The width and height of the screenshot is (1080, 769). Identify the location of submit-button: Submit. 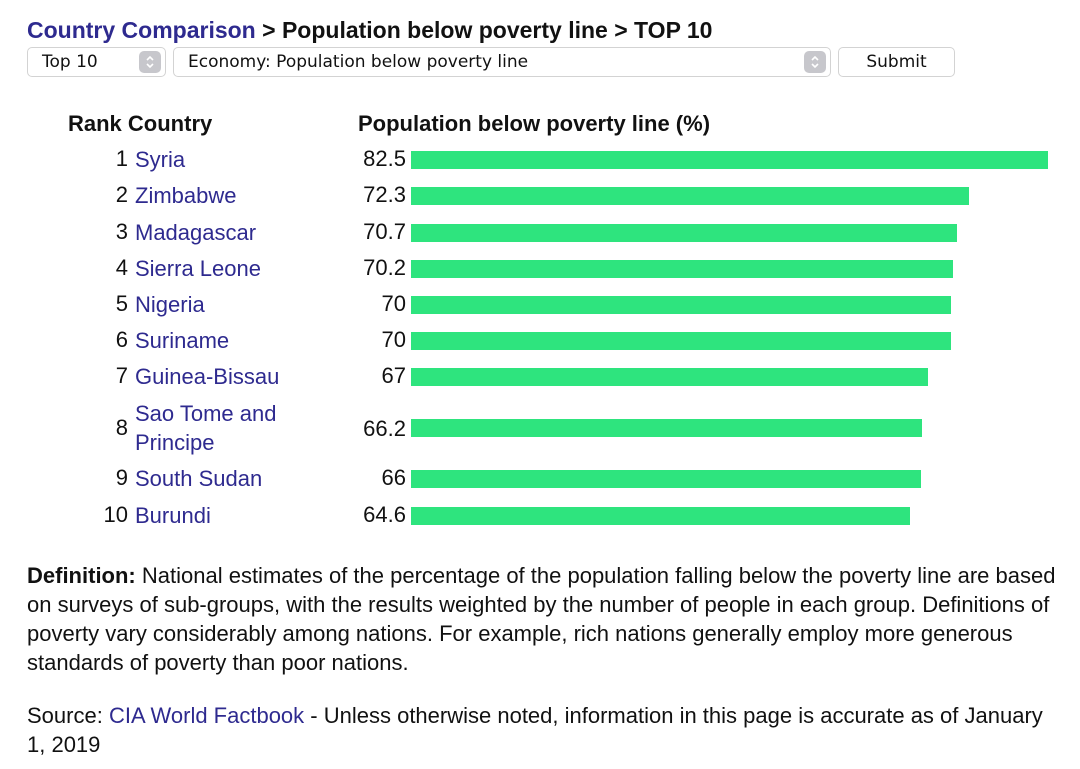
(896, 62).